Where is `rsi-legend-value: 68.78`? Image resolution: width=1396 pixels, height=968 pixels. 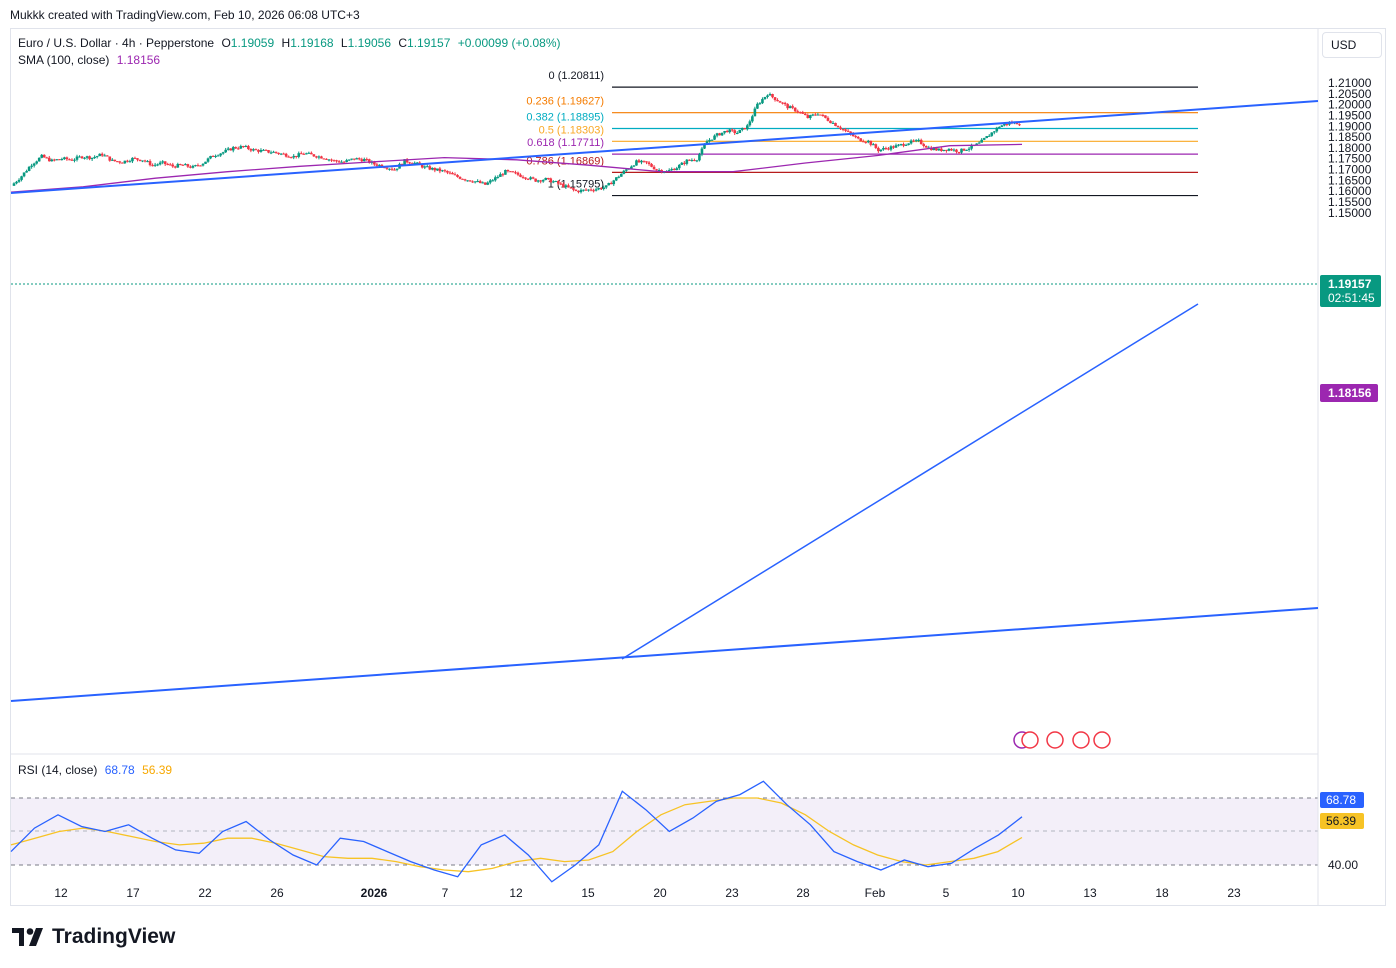 rsi-legend-value: 68.78 is located at coordinates (119, 770).